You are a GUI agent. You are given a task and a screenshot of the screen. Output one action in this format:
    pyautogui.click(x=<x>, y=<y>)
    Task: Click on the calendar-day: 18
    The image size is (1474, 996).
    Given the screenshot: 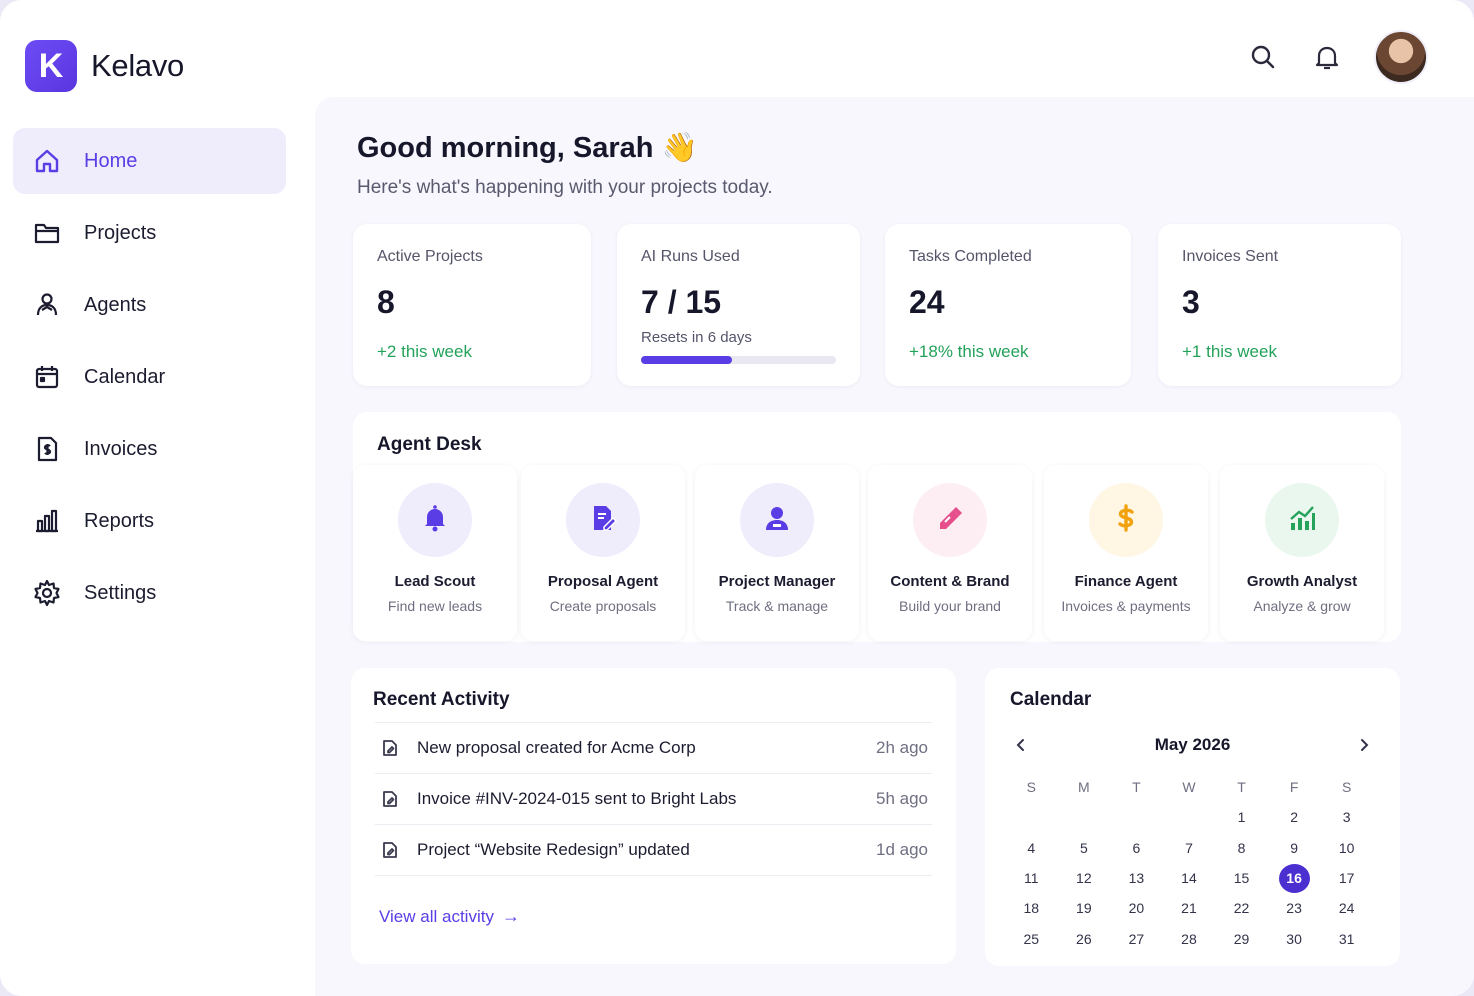 What is the action you would take?
    pyautogui.click(x=1031, y=908)
    